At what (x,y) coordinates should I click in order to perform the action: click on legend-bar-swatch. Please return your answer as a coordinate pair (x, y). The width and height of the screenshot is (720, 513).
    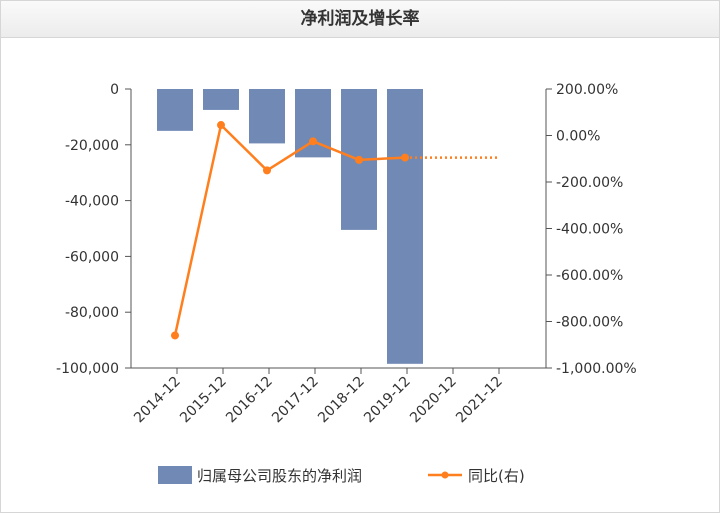
    Looking at the image, I should click on (175, 475).